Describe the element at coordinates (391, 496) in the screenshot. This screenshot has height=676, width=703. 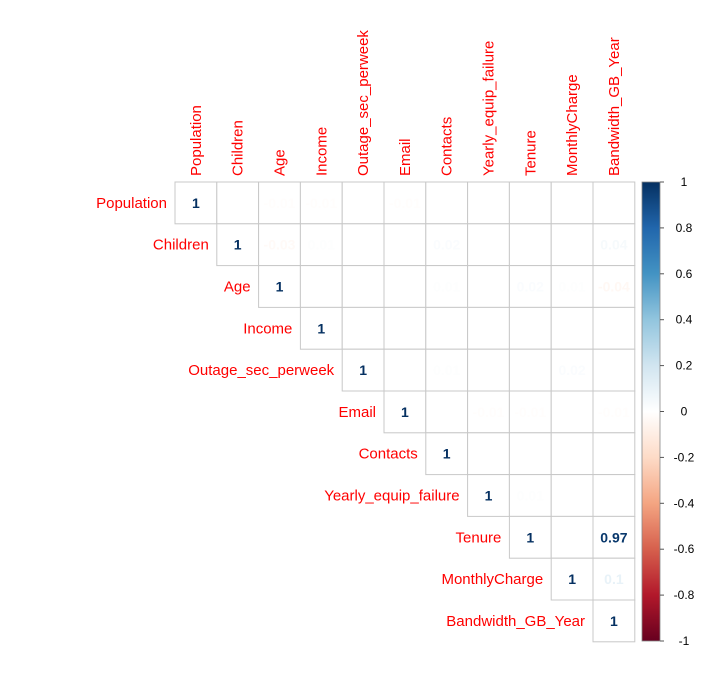
I see `row-label: Yearly_equip_failure` at that location.